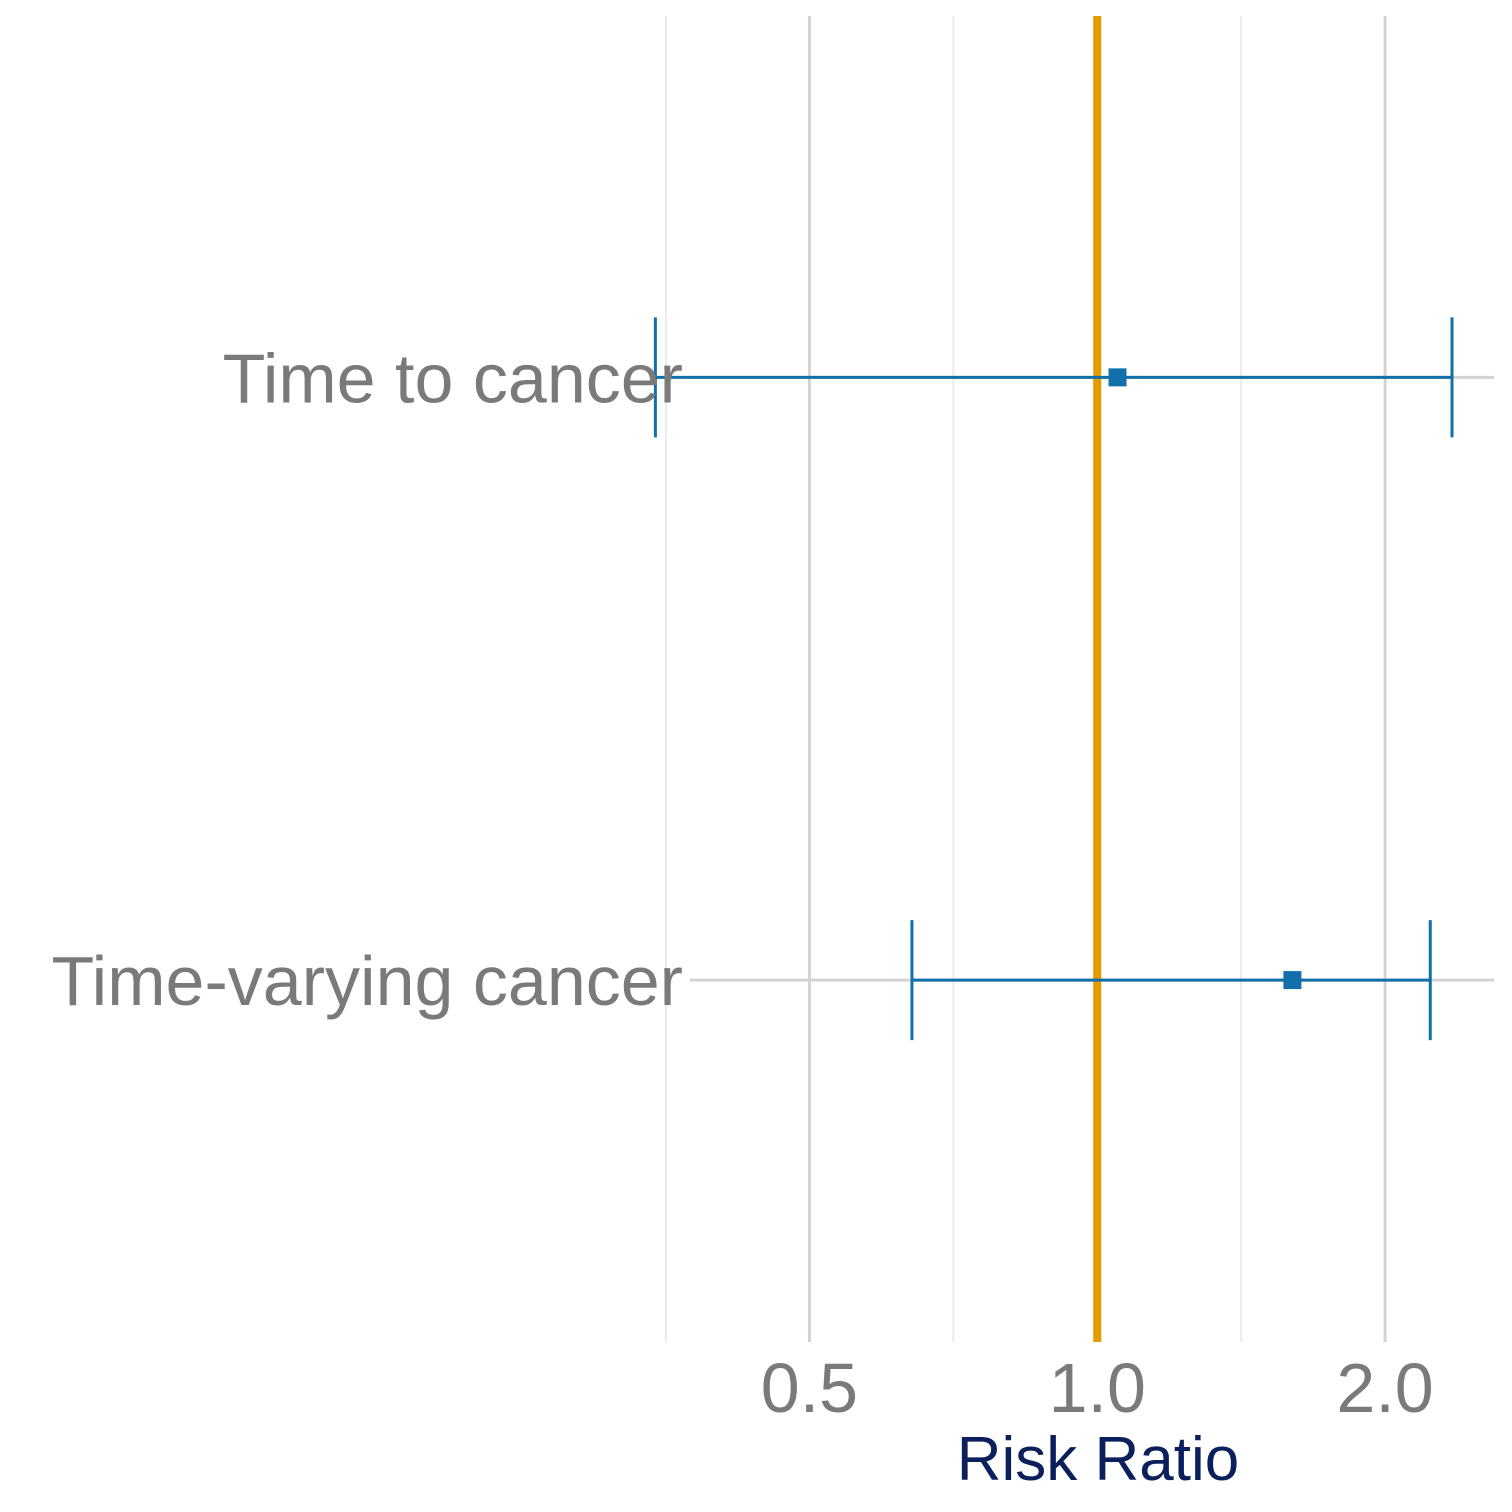 The image size is (1512, 1512). Describe the element at coordinates (1098, 1459) in the screenshot. I see `x-axis-title: Risk Ratio` at that location.